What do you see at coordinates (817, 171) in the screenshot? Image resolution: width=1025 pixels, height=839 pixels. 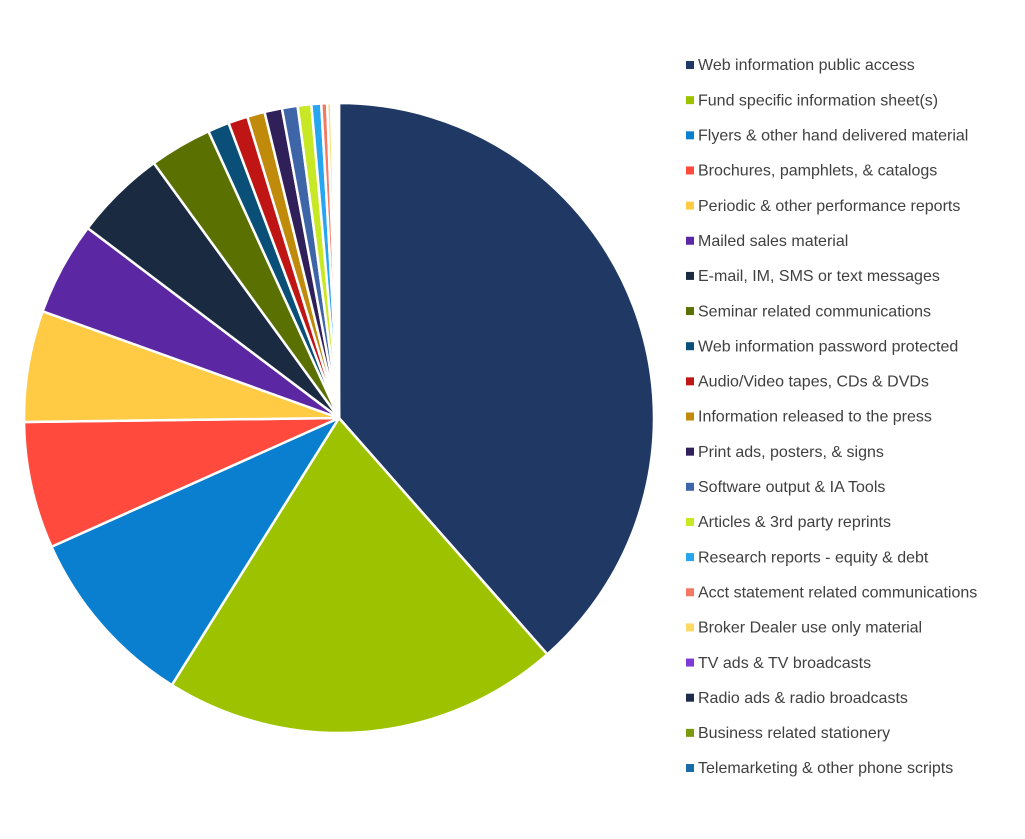 I see `legend-label: Brochures, pamphlets, & catalogs` at bounding box center [817, 171].